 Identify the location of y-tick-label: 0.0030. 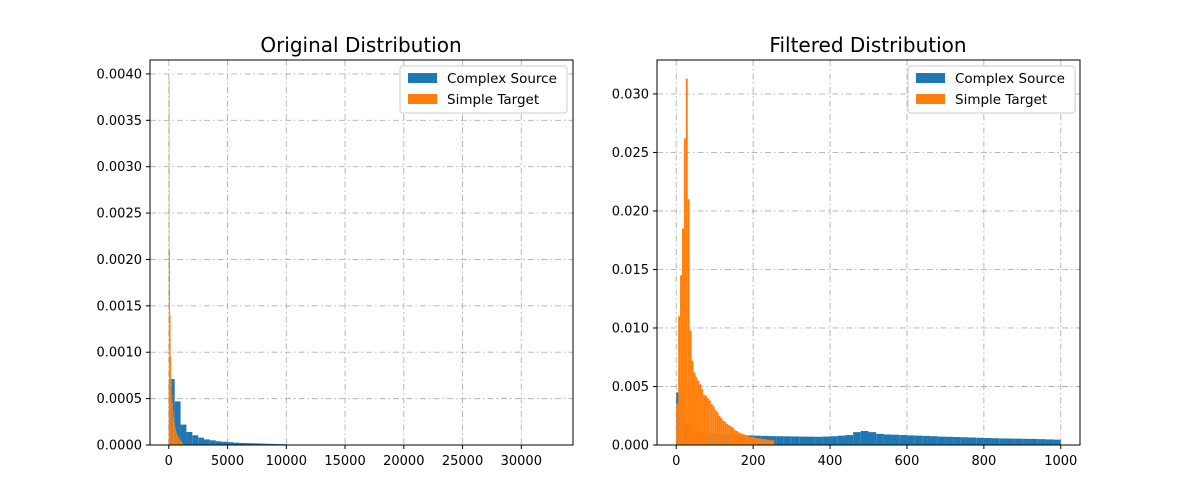
(120, 167).